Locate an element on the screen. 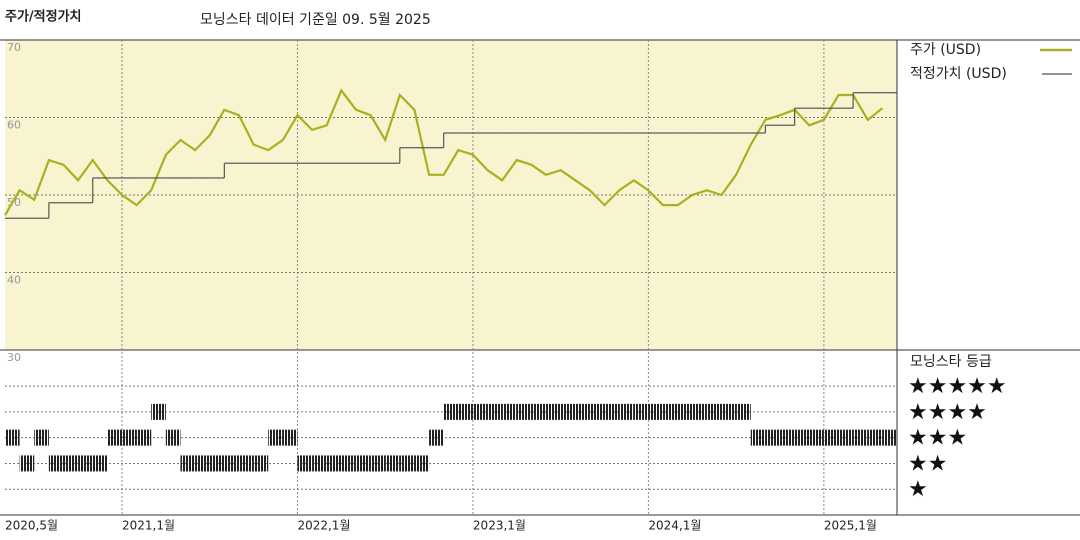  y-tick-label: 40 is located at coordinates (14, 280).